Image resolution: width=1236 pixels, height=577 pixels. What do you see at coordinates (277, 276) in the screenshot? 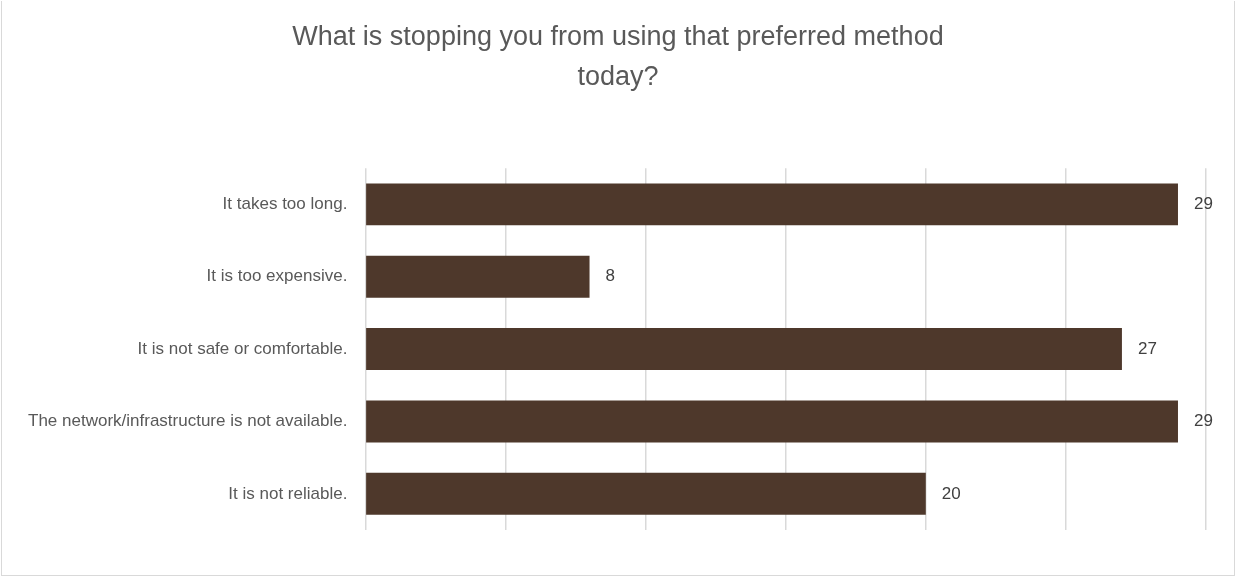
I see `y-tick-label: It is too expensive.` at bounding box center [277, 276].